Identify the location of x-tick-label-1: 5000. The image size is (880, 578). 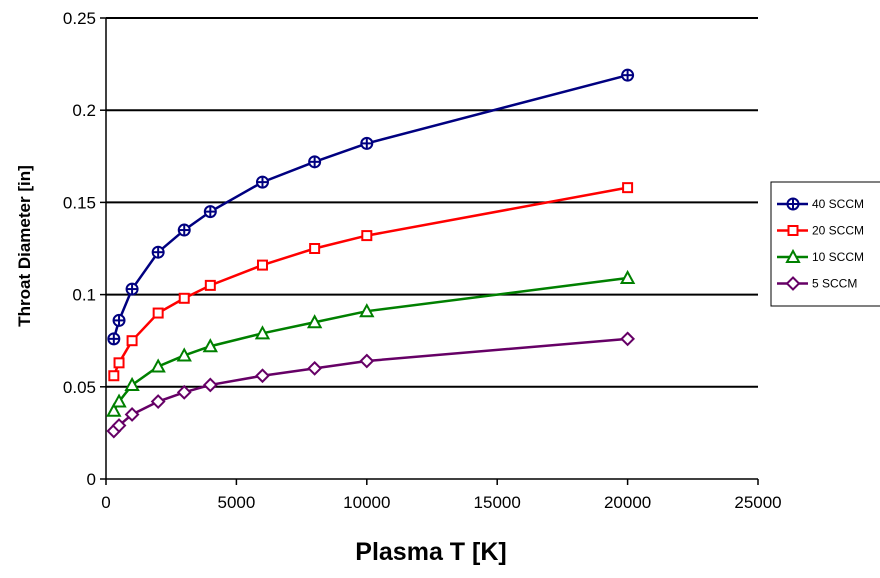
(236, 502).